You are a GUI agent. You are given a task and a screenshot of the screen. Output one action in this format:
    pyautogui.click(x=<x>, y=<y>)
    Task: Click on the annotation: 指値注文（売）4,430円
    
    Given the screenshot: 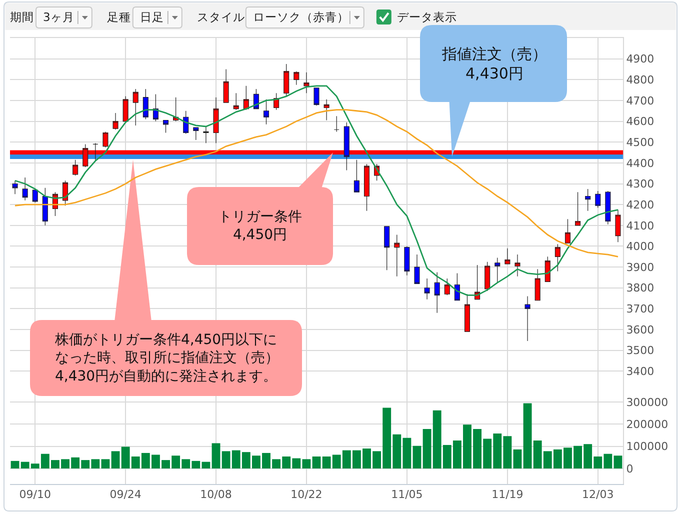 What is the action you would take?
    pyautogui.click(x=494, y=63)
    